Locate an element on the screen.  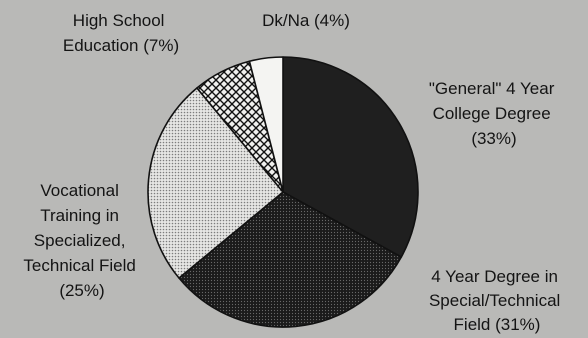
label-high-school: High School Education (7%) is located at coordinates (121, 33).